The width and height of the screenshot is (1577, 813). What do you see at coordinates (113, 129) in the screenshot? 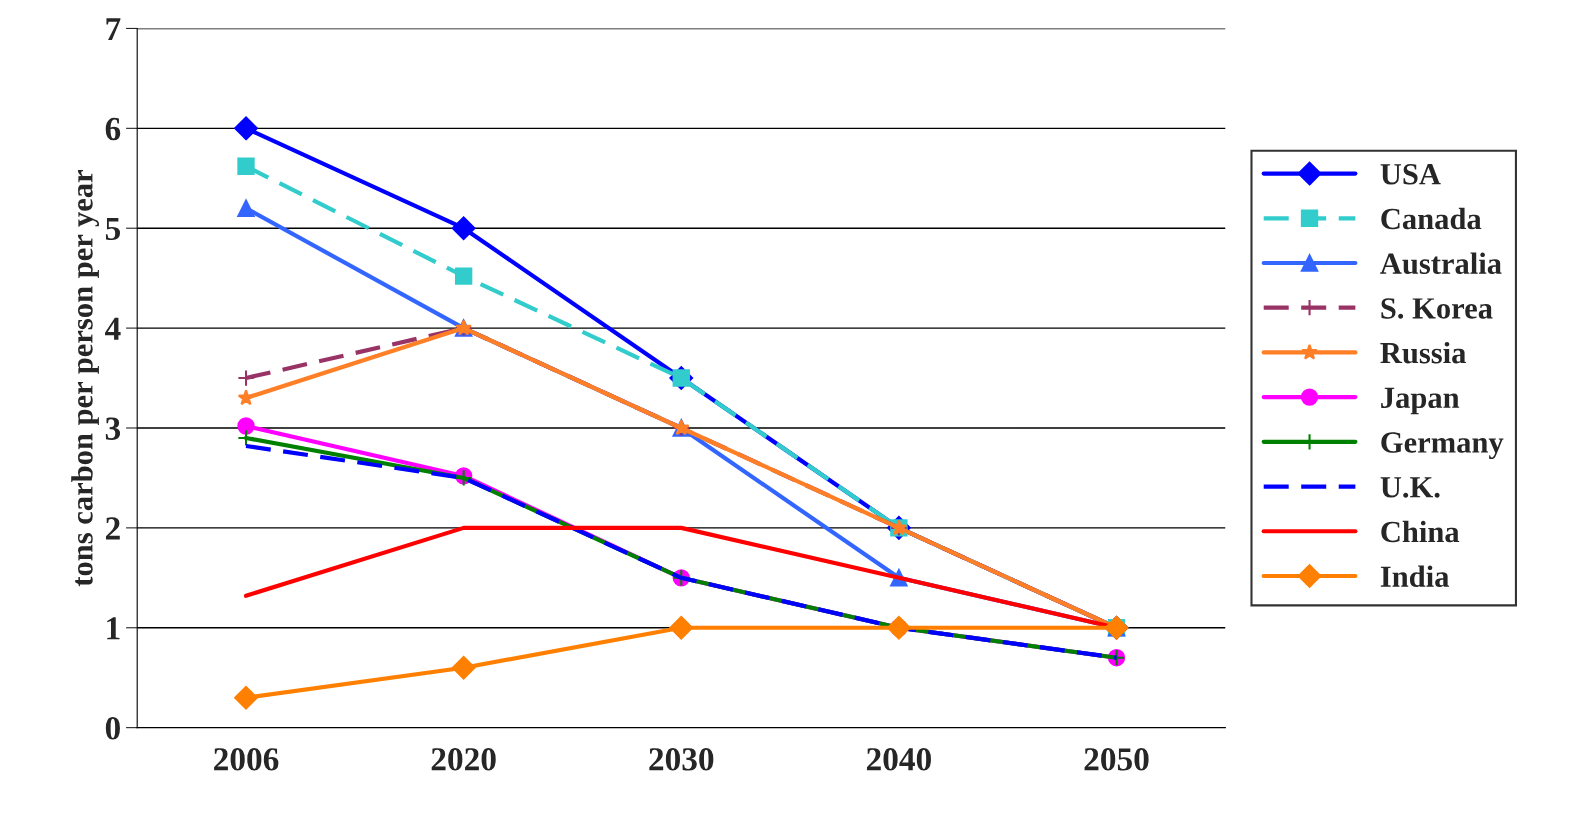
I see `y-tick-label: 6` at bounding box center [113, 129].